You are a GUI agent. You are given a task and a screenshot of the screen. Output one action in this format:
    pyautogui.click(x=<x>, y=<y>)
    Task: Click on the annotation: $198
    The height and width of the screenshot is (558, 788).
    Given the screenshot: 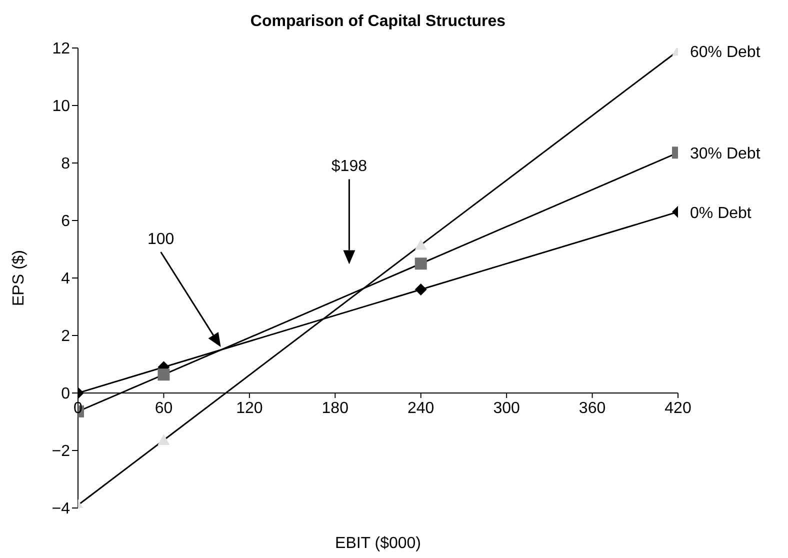 What is the action you would take?
    pyautogui.click(x=349, y=167)
    